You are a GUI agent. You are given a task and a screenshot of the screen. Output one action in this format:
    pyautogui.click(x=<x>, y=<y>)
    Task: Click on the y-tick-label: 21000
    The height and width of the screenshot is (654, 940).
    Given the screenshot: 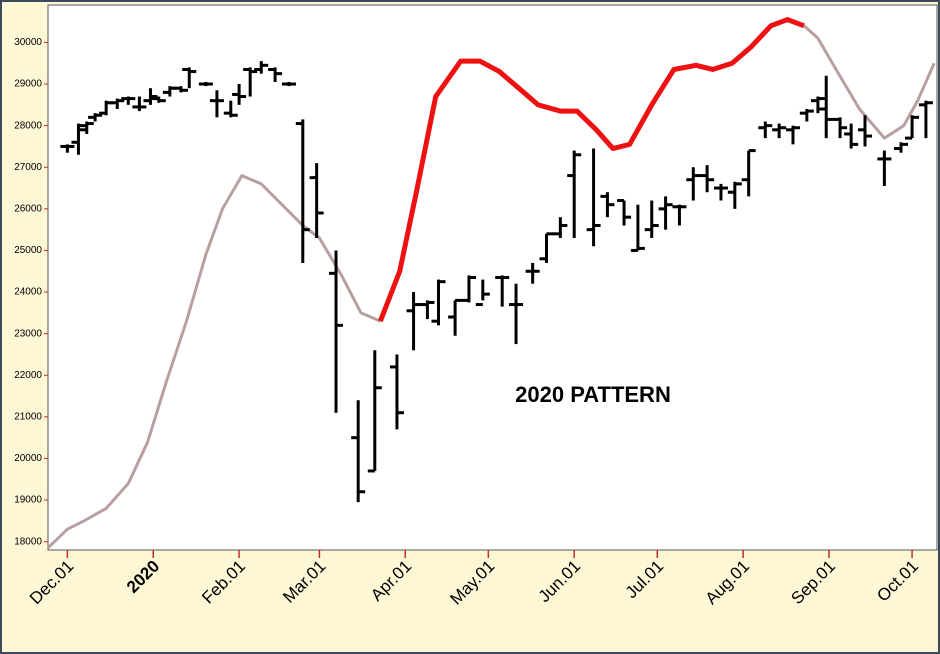 What is the action you would take?
    pyautogui.click(x=28, y=417)
    